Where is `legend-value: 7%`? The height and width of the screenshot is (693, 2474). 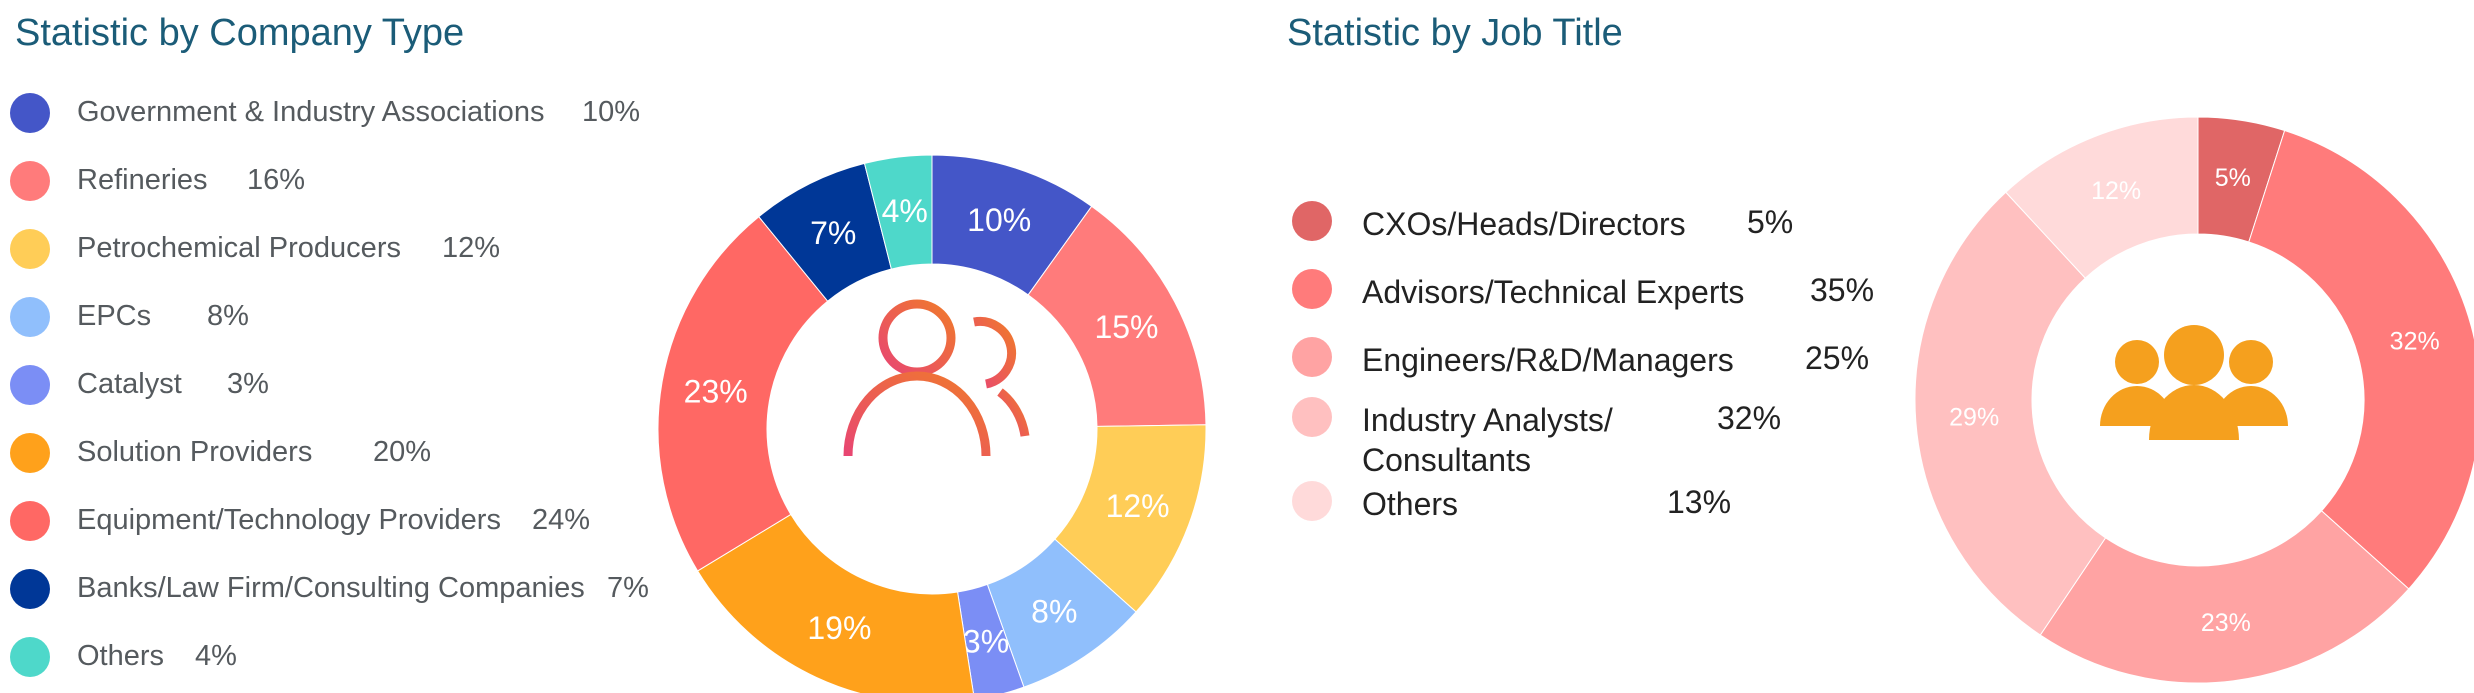
legend-value: 7% is located at coordinates (628, 588).